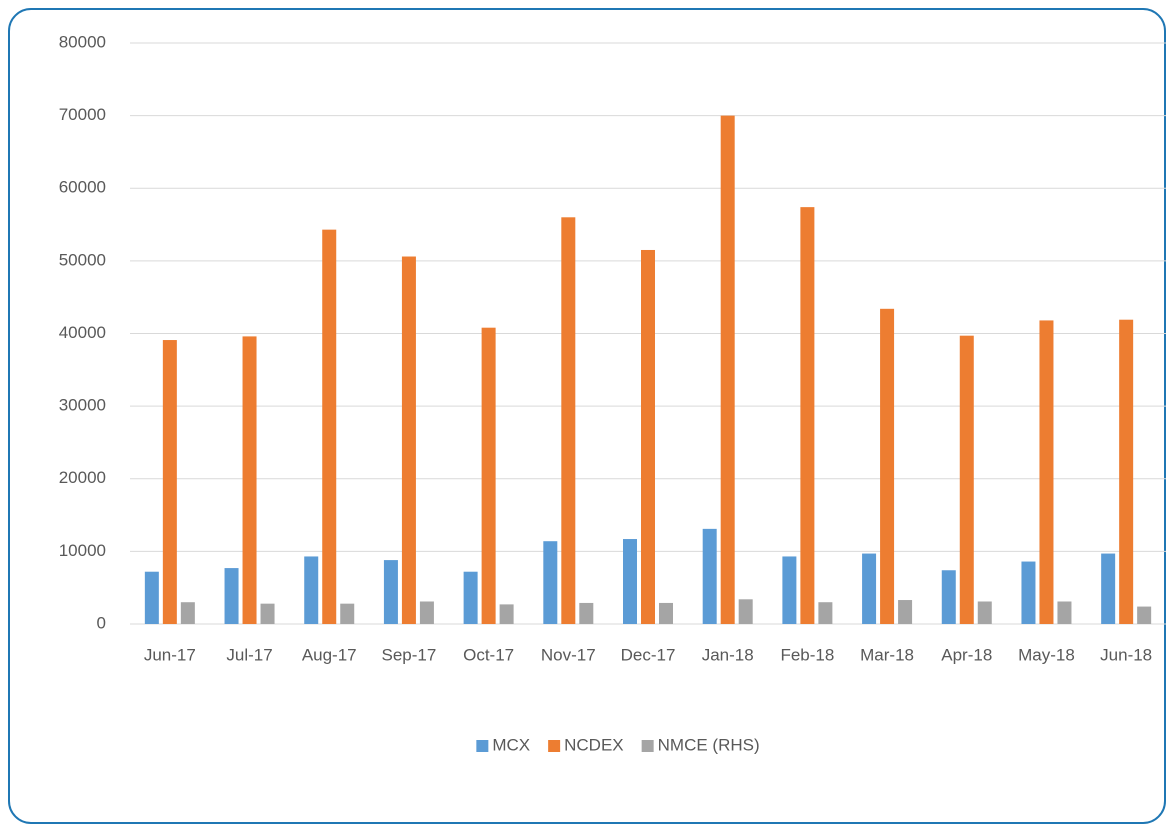 The width and height of the screenshot is (1174, 832). Describe the element at coordinates (728, 654) in the screenshot. I see `x-tick-label: Jan-18` at that location.